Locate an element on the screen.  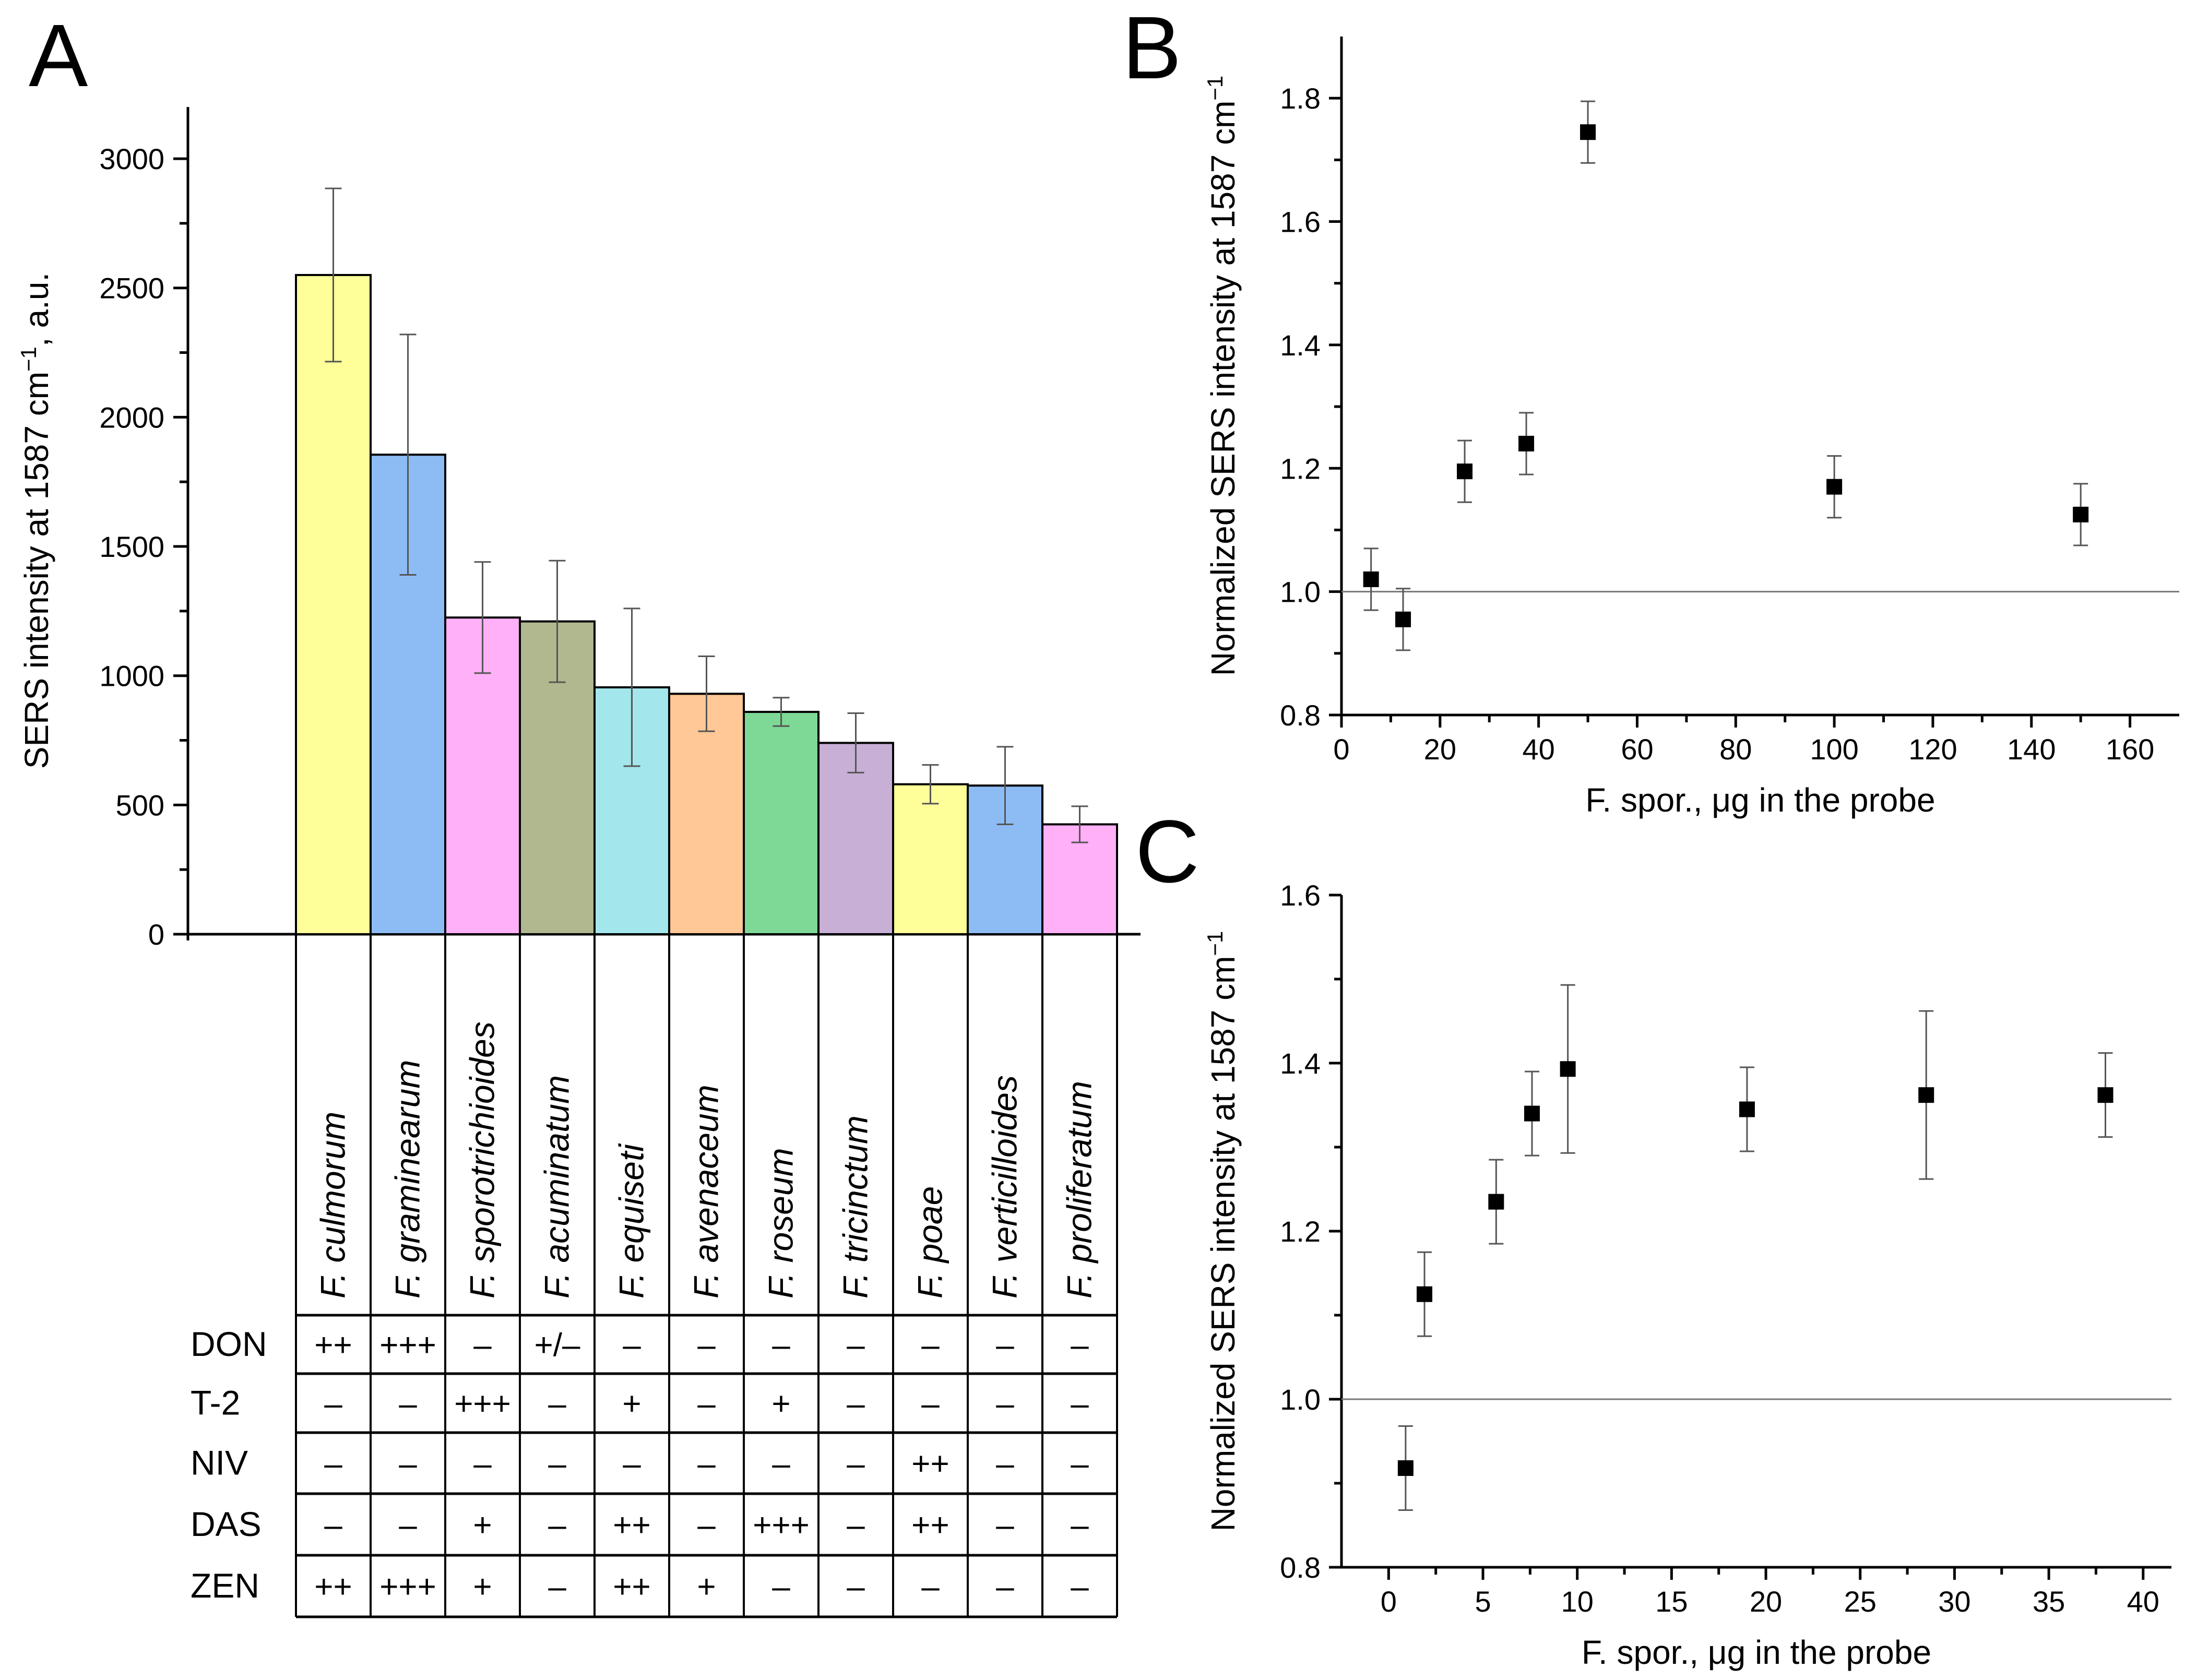
x-tick-label: 40 is located at coordinates (2143, 1601).